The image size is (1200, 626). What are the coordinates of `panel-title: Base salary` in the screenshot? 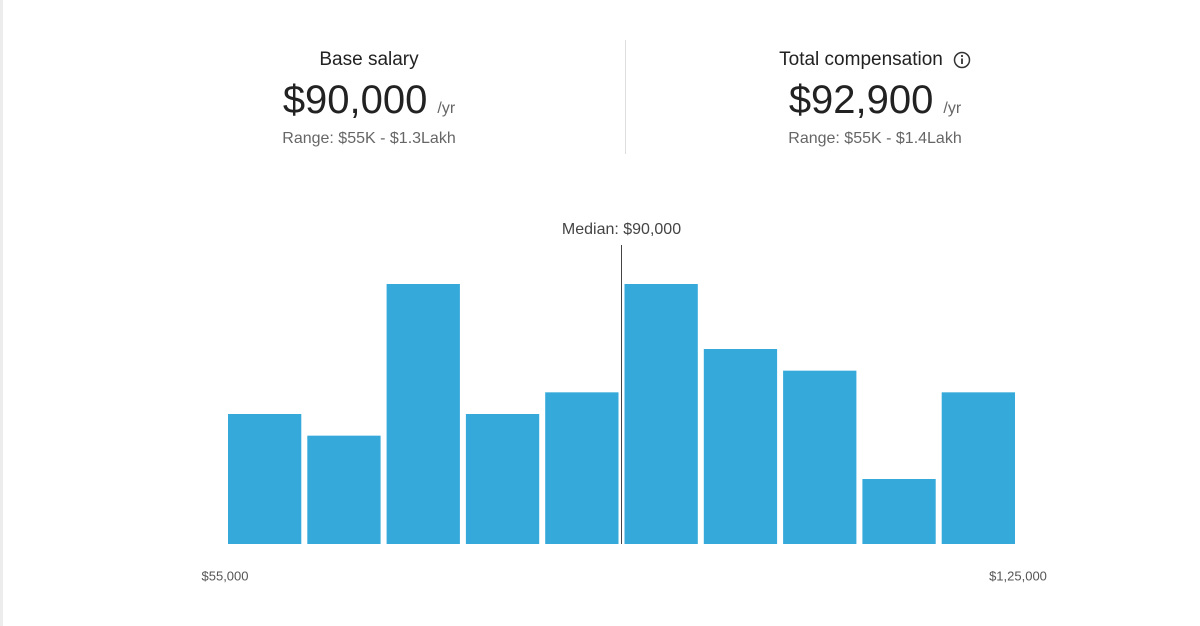 It's located at (369, 59).